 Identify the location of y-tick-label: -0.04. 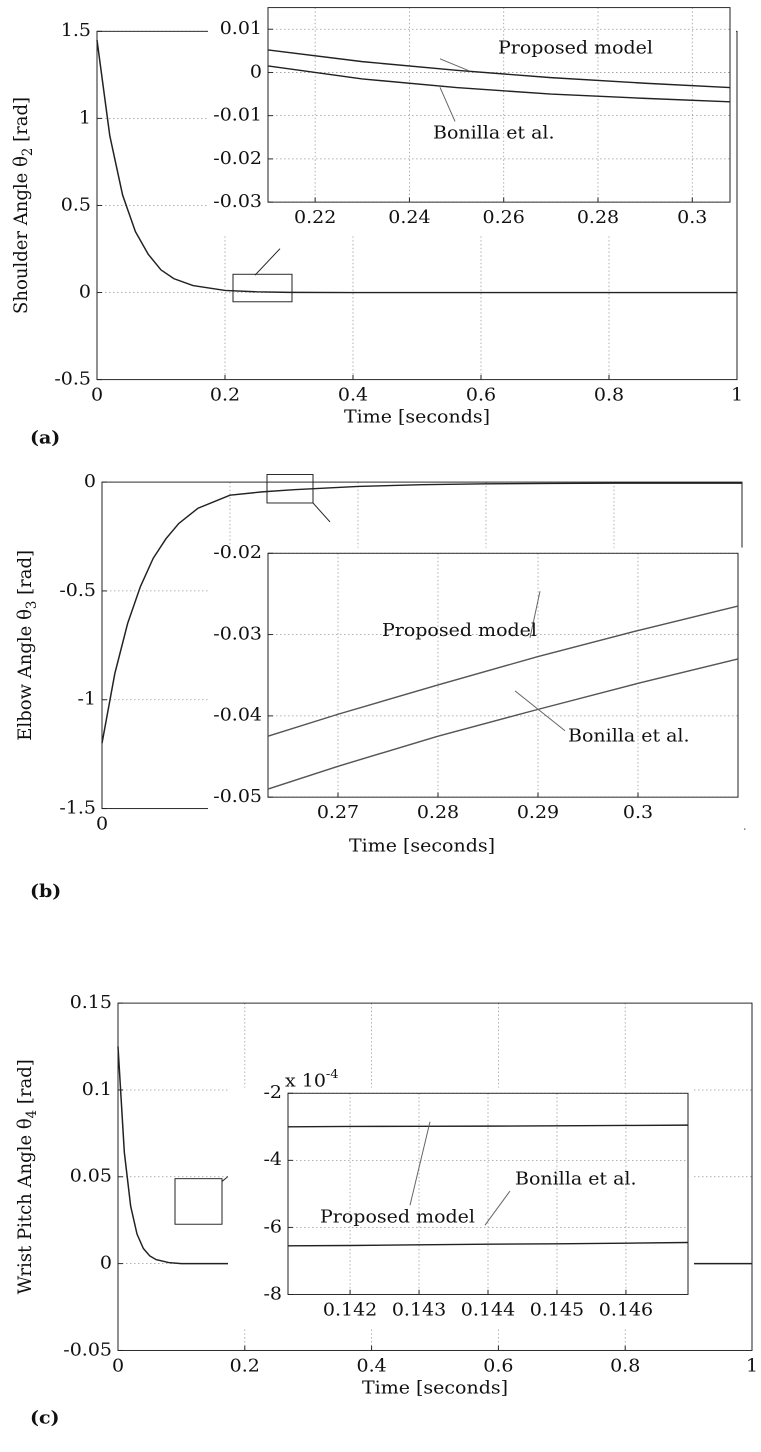
(237, 715).